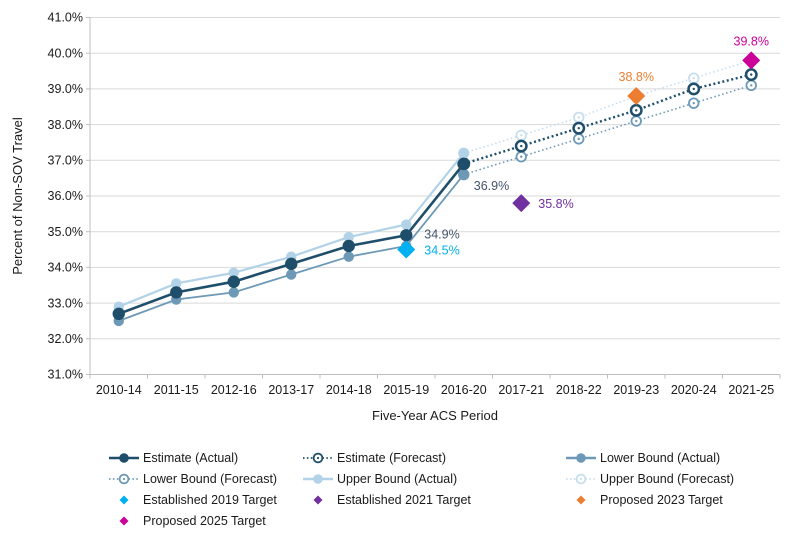 The height and width of the screenshot is (555, 800). I want to click on x-tick-label: 2018-22, so click(579, 390).